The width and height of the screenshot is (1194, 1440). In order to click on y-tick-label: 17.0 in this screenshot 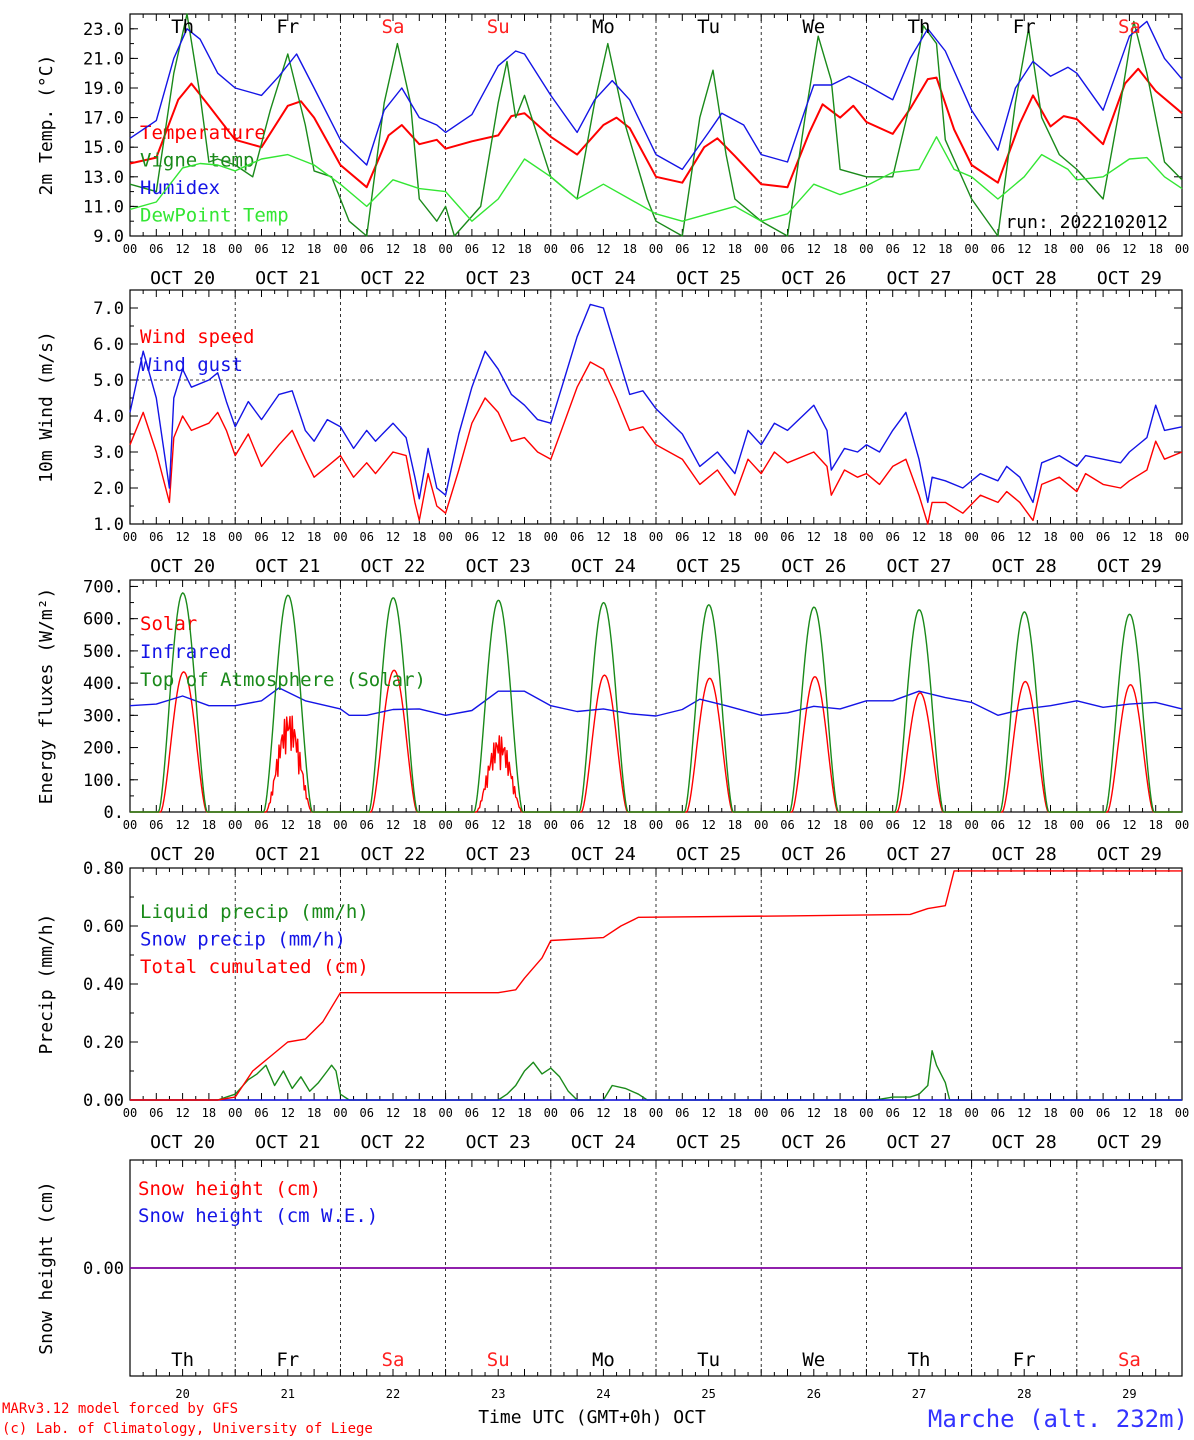, I will do `click(103, 119)`.